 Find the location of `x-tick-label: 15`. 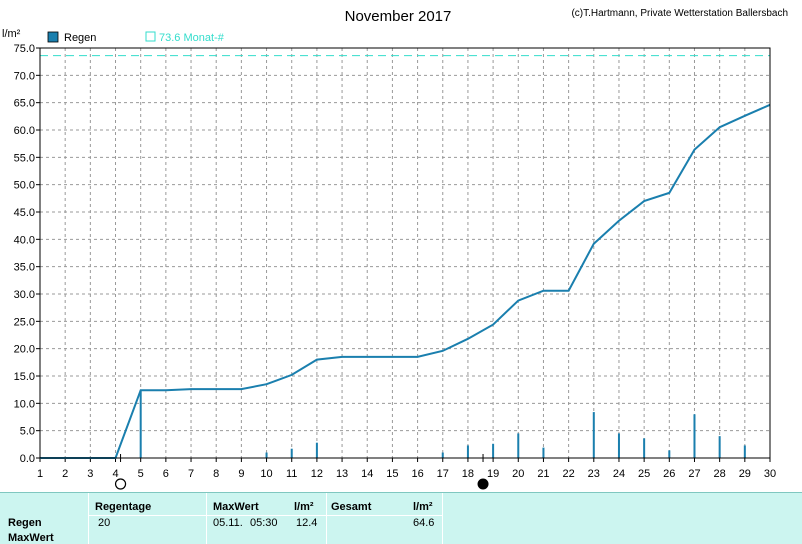

x-tick-label: 15 is located at coordinates (392, 474).